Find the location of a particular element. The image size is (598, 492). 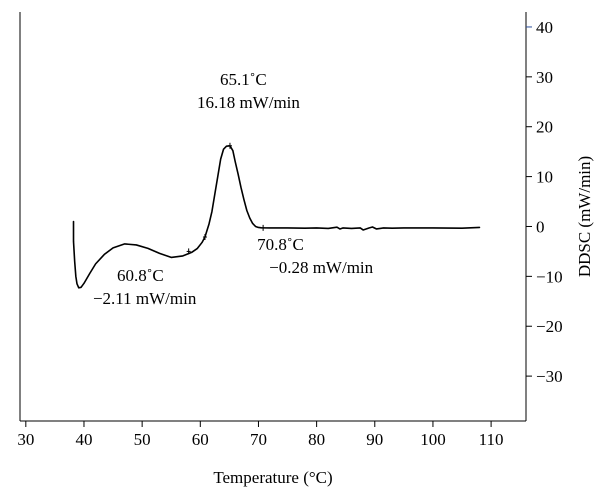

y-tick-label: 10 is located at coordinates (544, 177).